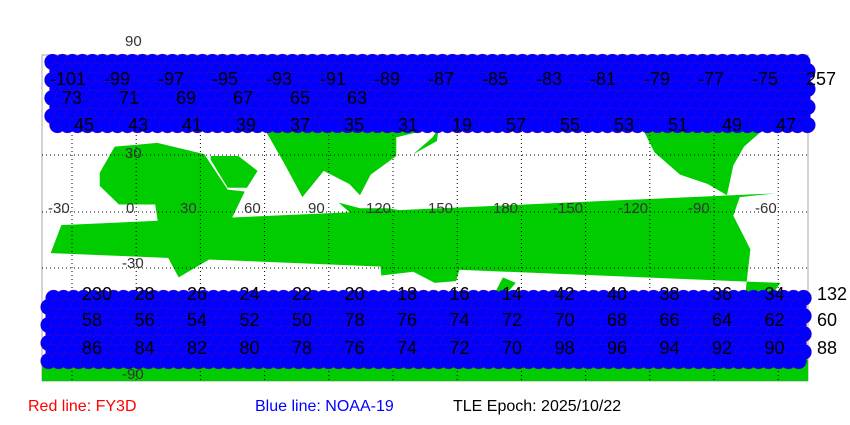 This screenshot has width=850, height=425. What do you see at coordinates (670, 320) in the screenshot?
I see `pass-label: 66` at bounding box center [670, 320].